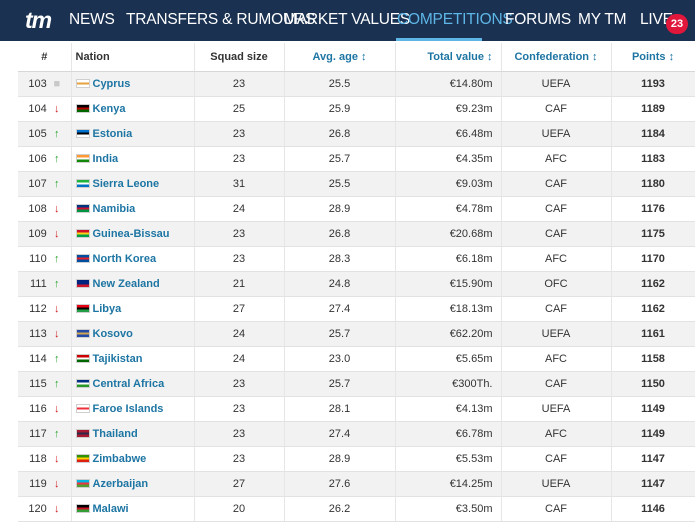  What do you see at coordinates (448, 259) in the screenshot?
I see `total-value-cell: €6.18m` at bounding box center [448, 259].